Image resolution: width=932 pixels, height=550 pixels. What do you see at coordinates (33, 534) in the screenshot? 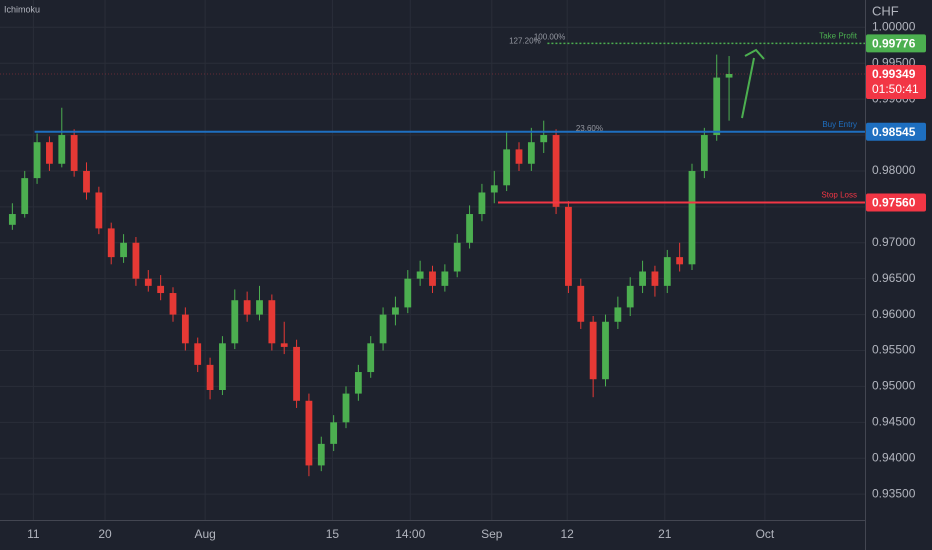
I see `x-tick-label: 11` at bounding box center [33, 534].